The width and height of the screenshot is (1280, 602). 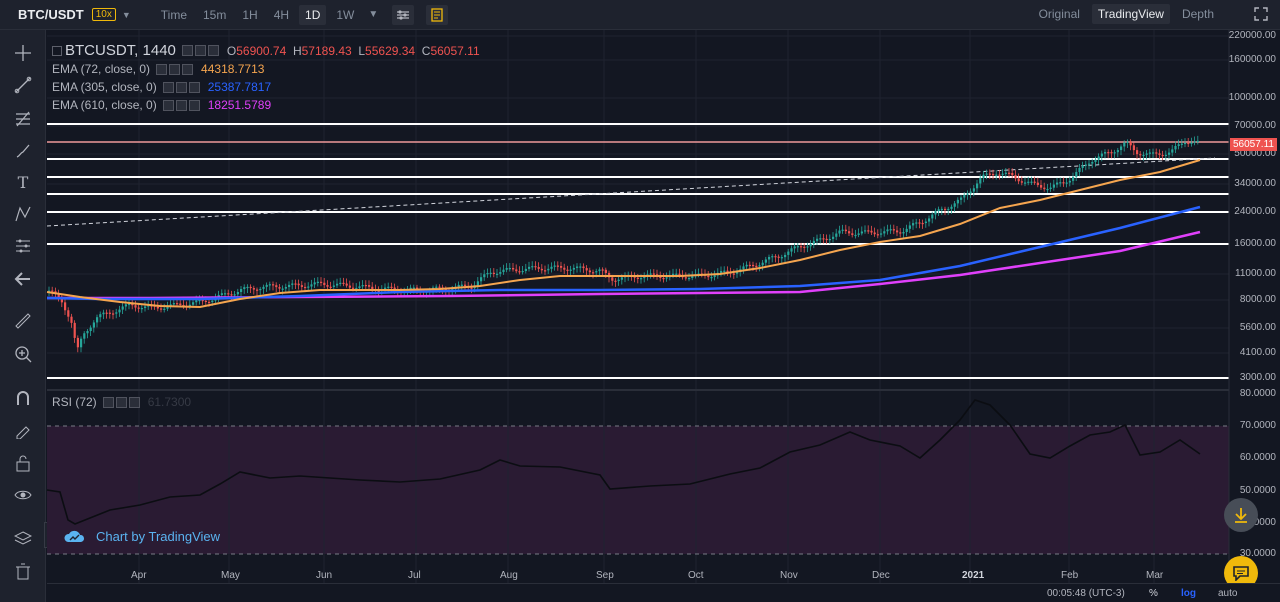 What do you see at coordinates (437, 14) in the screenshot?
I see `notes-icon` at bounding box center [437, 14].